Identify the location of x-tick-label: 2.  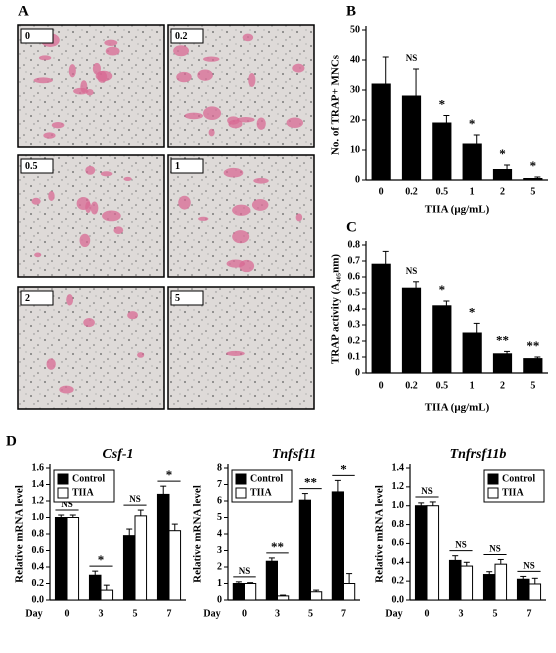
(502, 385).